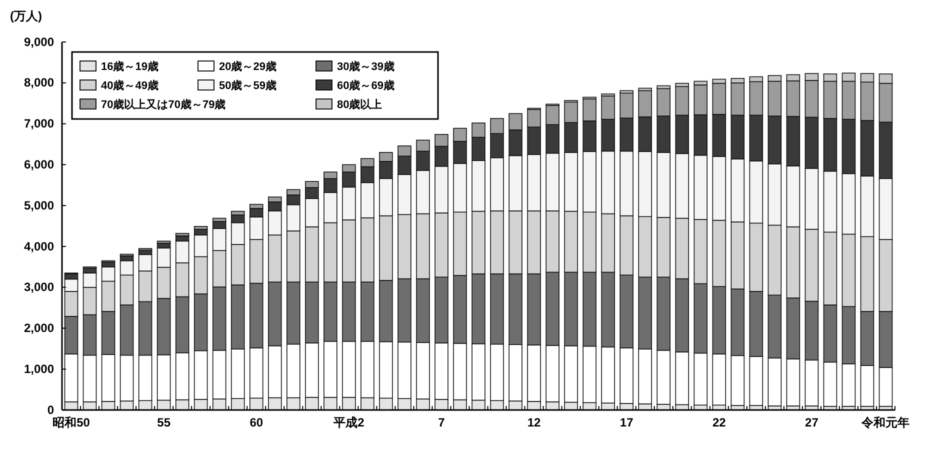  Describe the element at coordinates (247, 85) in the screenshot. I see `legend-label: 50歳～59歳` at that location.